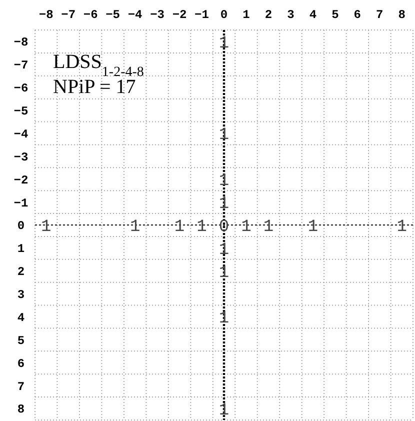  I want to click on y-tick-label: −5, so click(21, 111).